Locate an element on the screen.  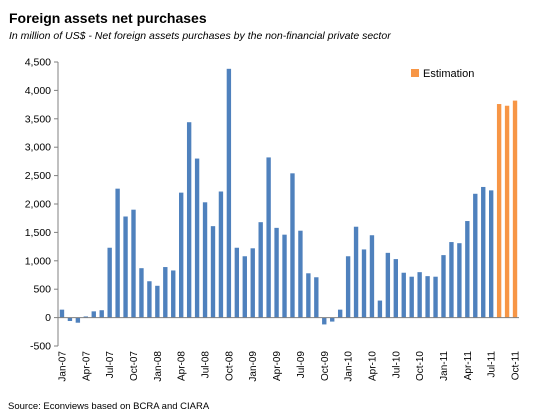
x-tick-label: Jul-09 is located at coordinates (301, 365).